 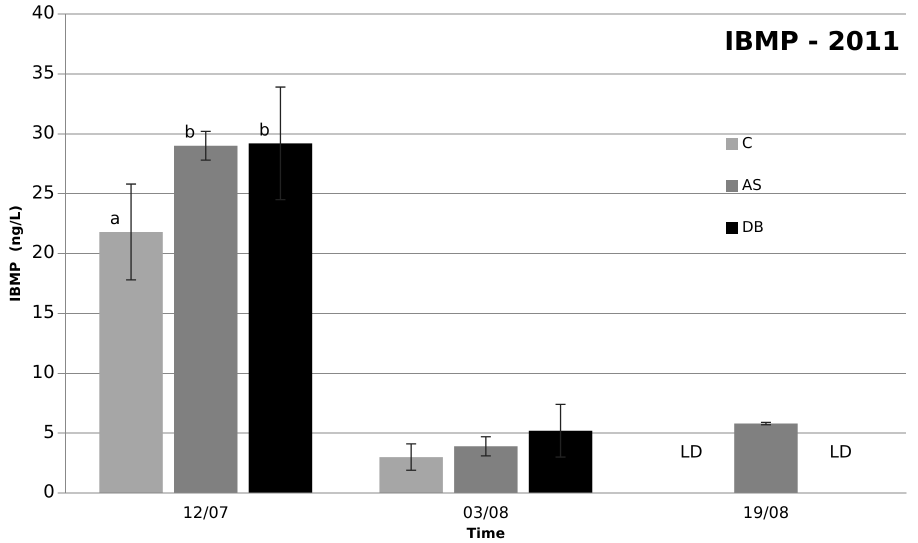 What do you see at coordinates (766, 512) in the screenshot?
I see `x-tick-label: 19/08` at bounding box center [766, 512].